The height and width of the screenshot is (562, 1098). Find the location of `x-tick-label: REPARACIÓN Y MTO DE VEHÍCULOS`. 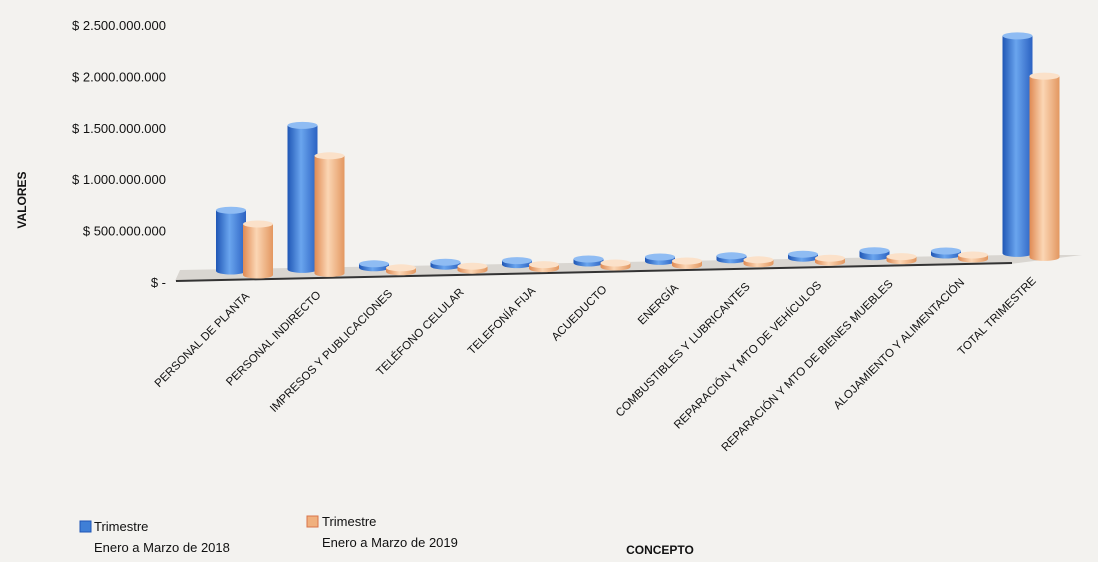

x-tick-label: REPARACIÓN Y MTO DE VEHÍCULOS is located at coordinates (747, 355).